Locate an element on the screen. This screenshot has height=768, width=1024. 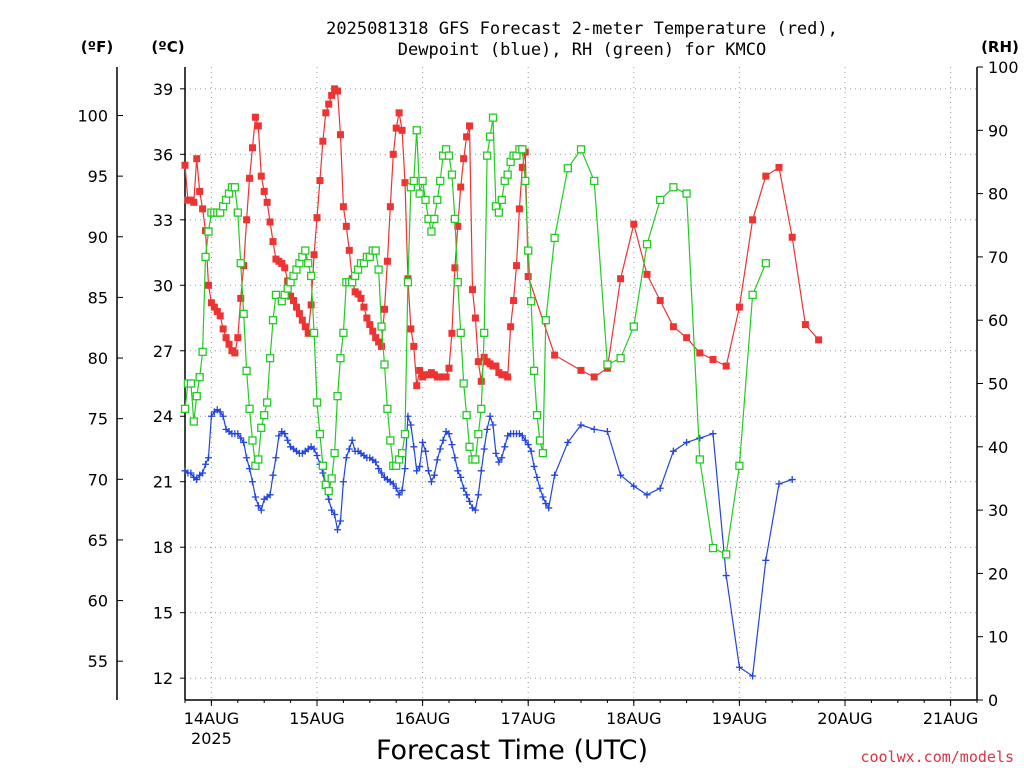
fahrenheit-tick-label: 100 is located at coordinates (92, 116).